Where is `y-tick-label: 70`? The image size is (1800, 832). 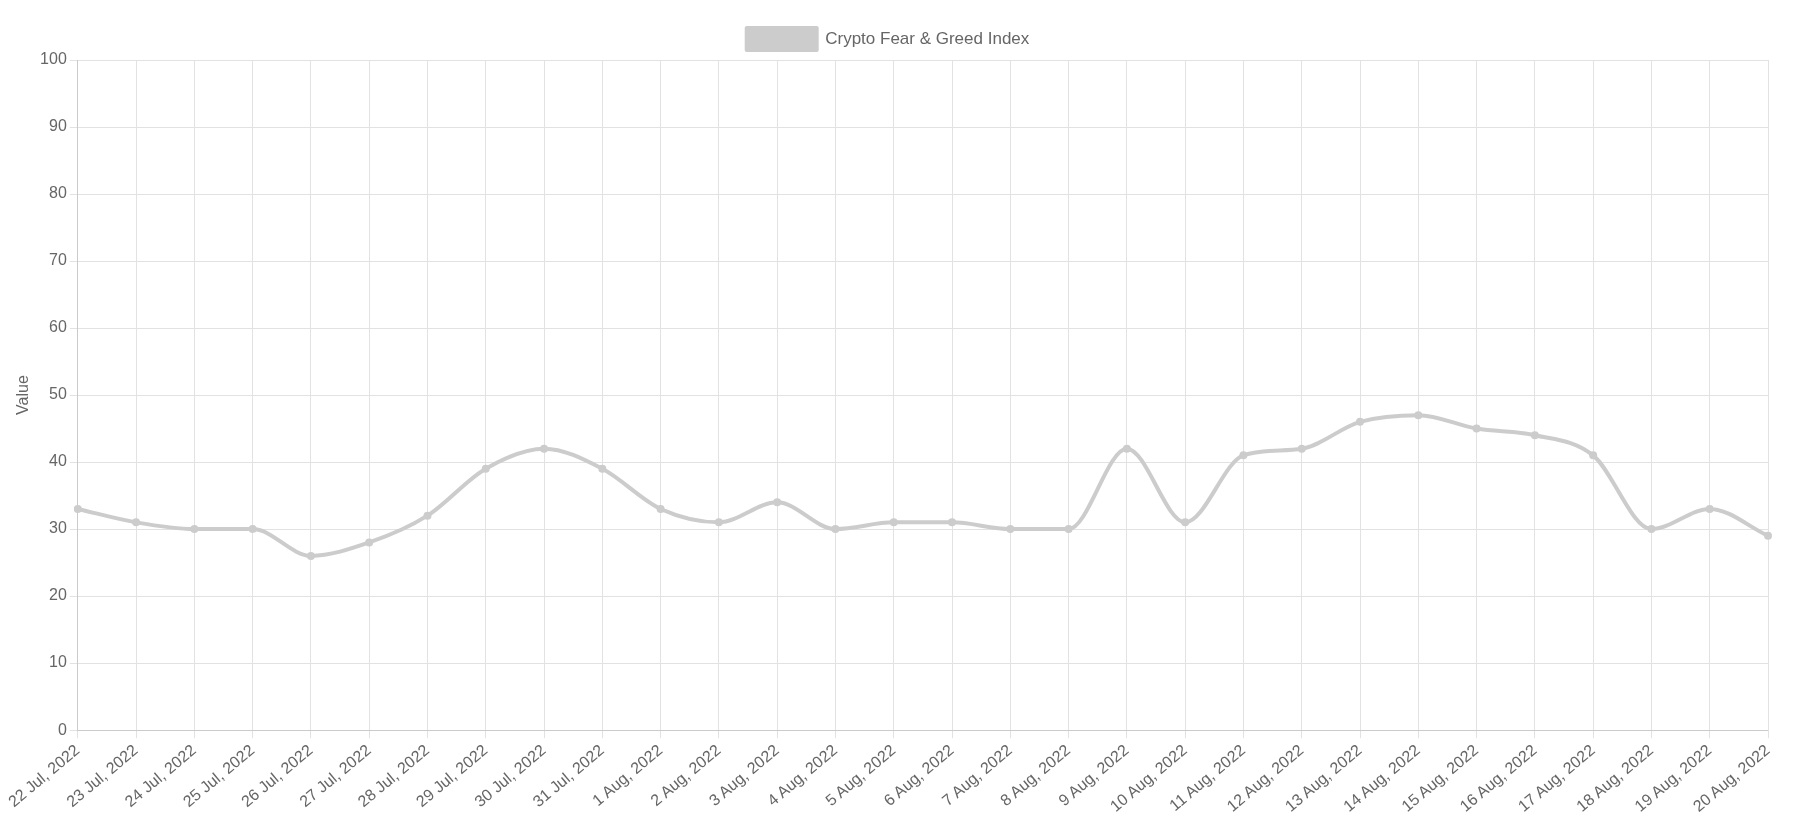 y-tick-label: 70 is located at coordinates (57, 260).